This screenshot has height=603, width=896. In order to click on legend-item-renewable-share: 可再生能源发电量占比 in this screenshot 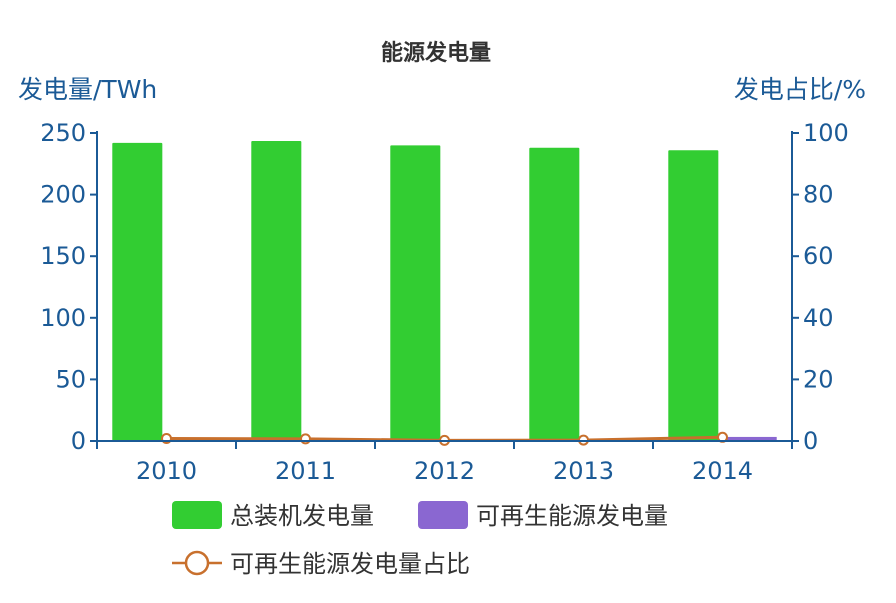, I will do `click(321, 564)`.